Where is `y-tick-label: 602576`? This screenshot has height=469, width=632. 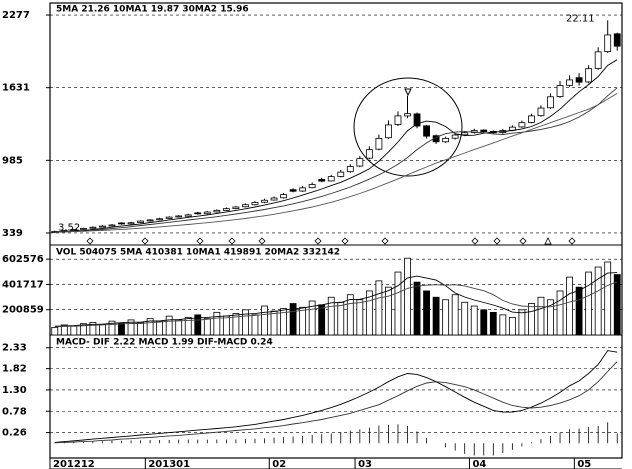
y-tick-label: 602576 is located at coordinates (23, 259).